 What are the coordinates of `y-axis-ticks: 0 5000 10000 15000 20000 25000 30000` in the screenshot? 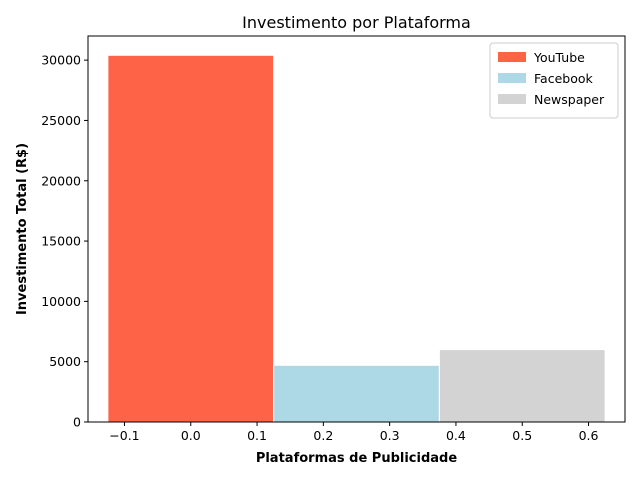 It's located at (64, 241).